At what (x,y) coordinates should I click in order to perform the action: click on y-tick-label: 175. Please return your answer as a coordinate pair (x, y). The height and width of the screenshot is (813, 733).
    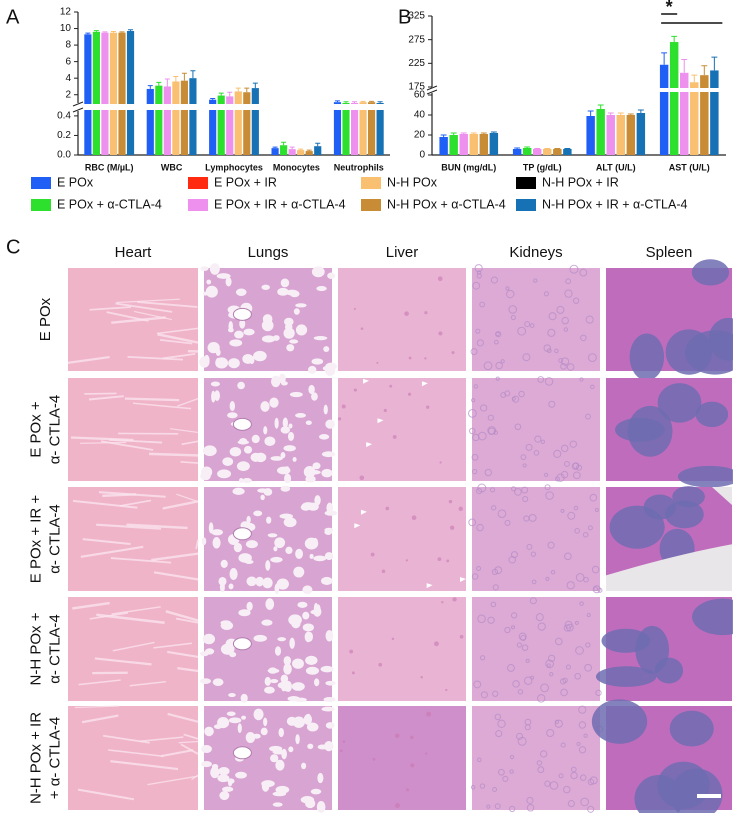
    Looking at the image, I should click on (416, 87).